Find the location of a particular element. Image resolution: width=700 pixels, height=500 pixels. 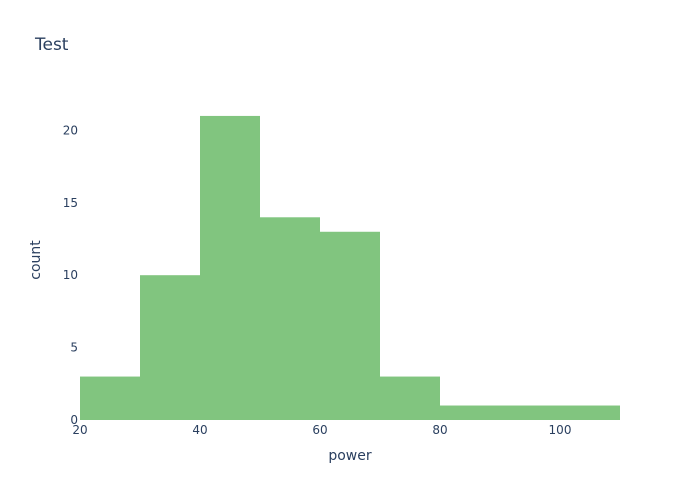

x-tick-label: 80 is located at coordinates (439, 430).